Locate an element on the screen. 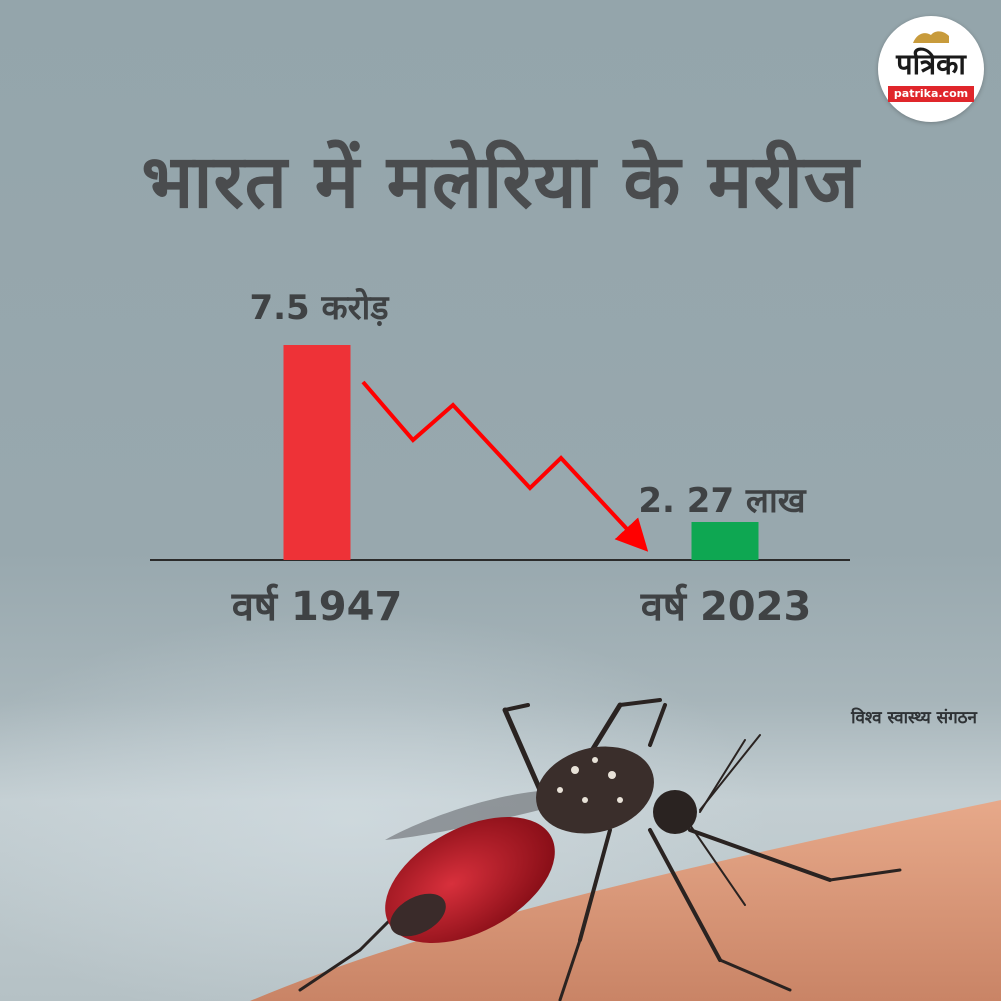 The height and width of the screenshot is (1001, 1001). mosquito-wing is located at coordinates (482, 815).